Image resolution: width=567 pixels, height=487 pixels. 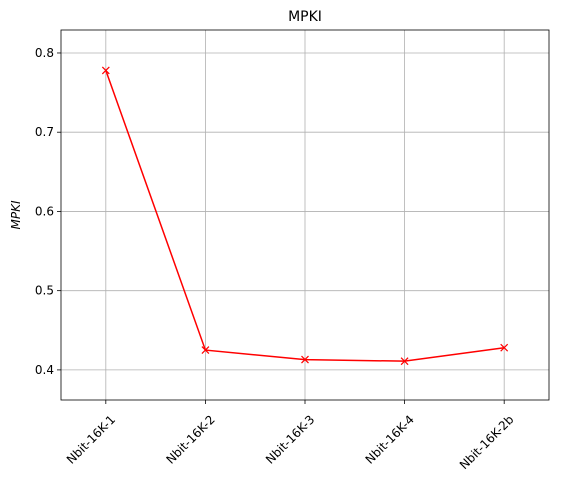 I want to click on y-tick-label: 0.4, so click(x=44, y=370).